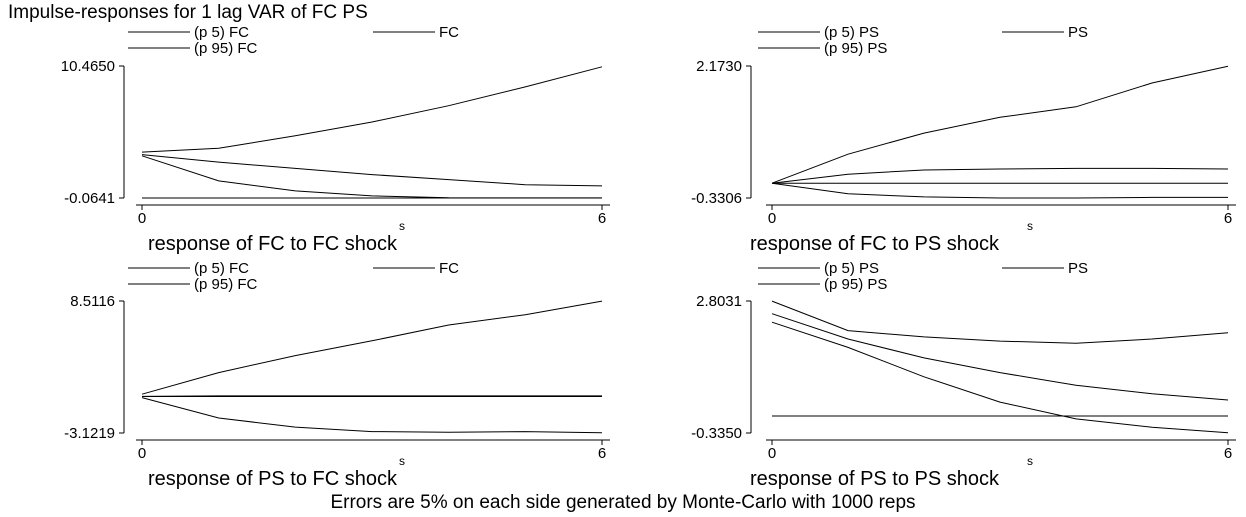  I want to click on panel-3-legend-label-2: FC, so click(449, 268).